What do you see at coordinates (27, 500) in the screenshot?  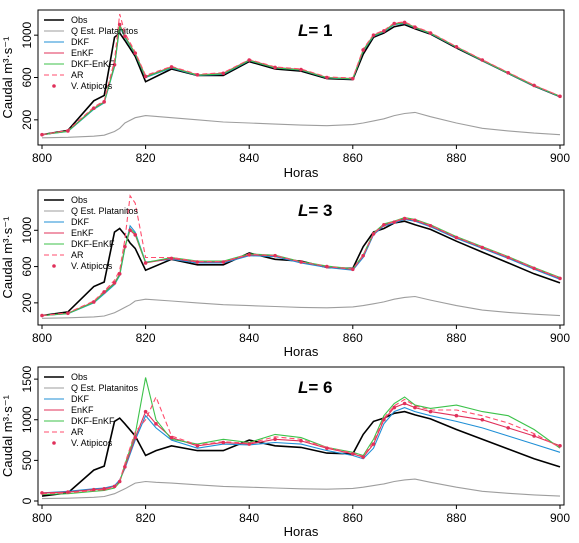 I see `y-tick-label: 0` at bounding box center [27, 500].